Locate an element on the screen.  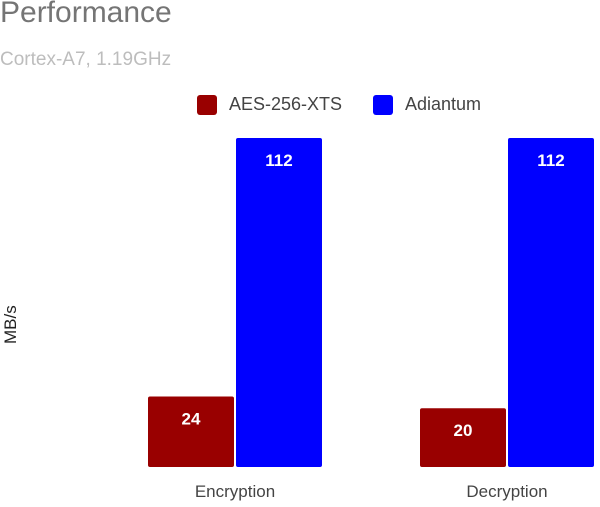
legend-swatch-adiantum is located at coordinates (383, 104).